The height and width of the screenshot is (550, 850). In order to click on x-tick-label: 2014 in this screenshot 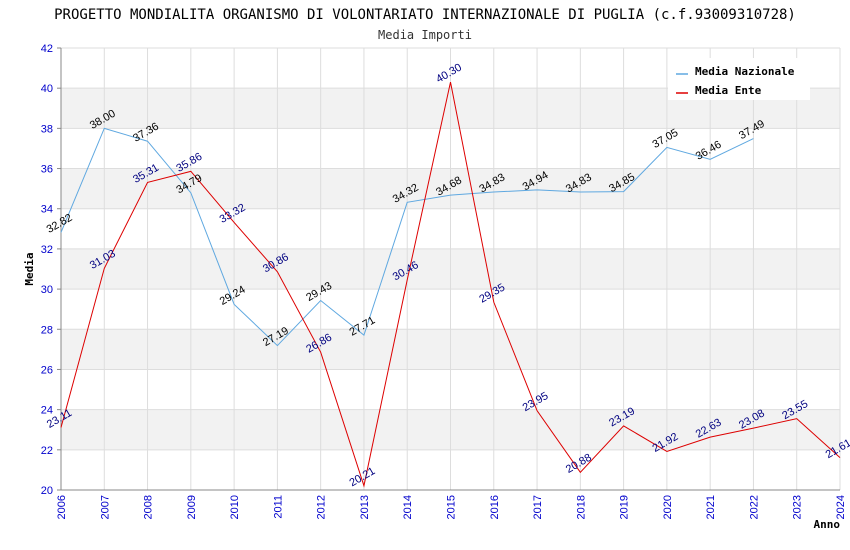, I will do `click(408, 507)`.